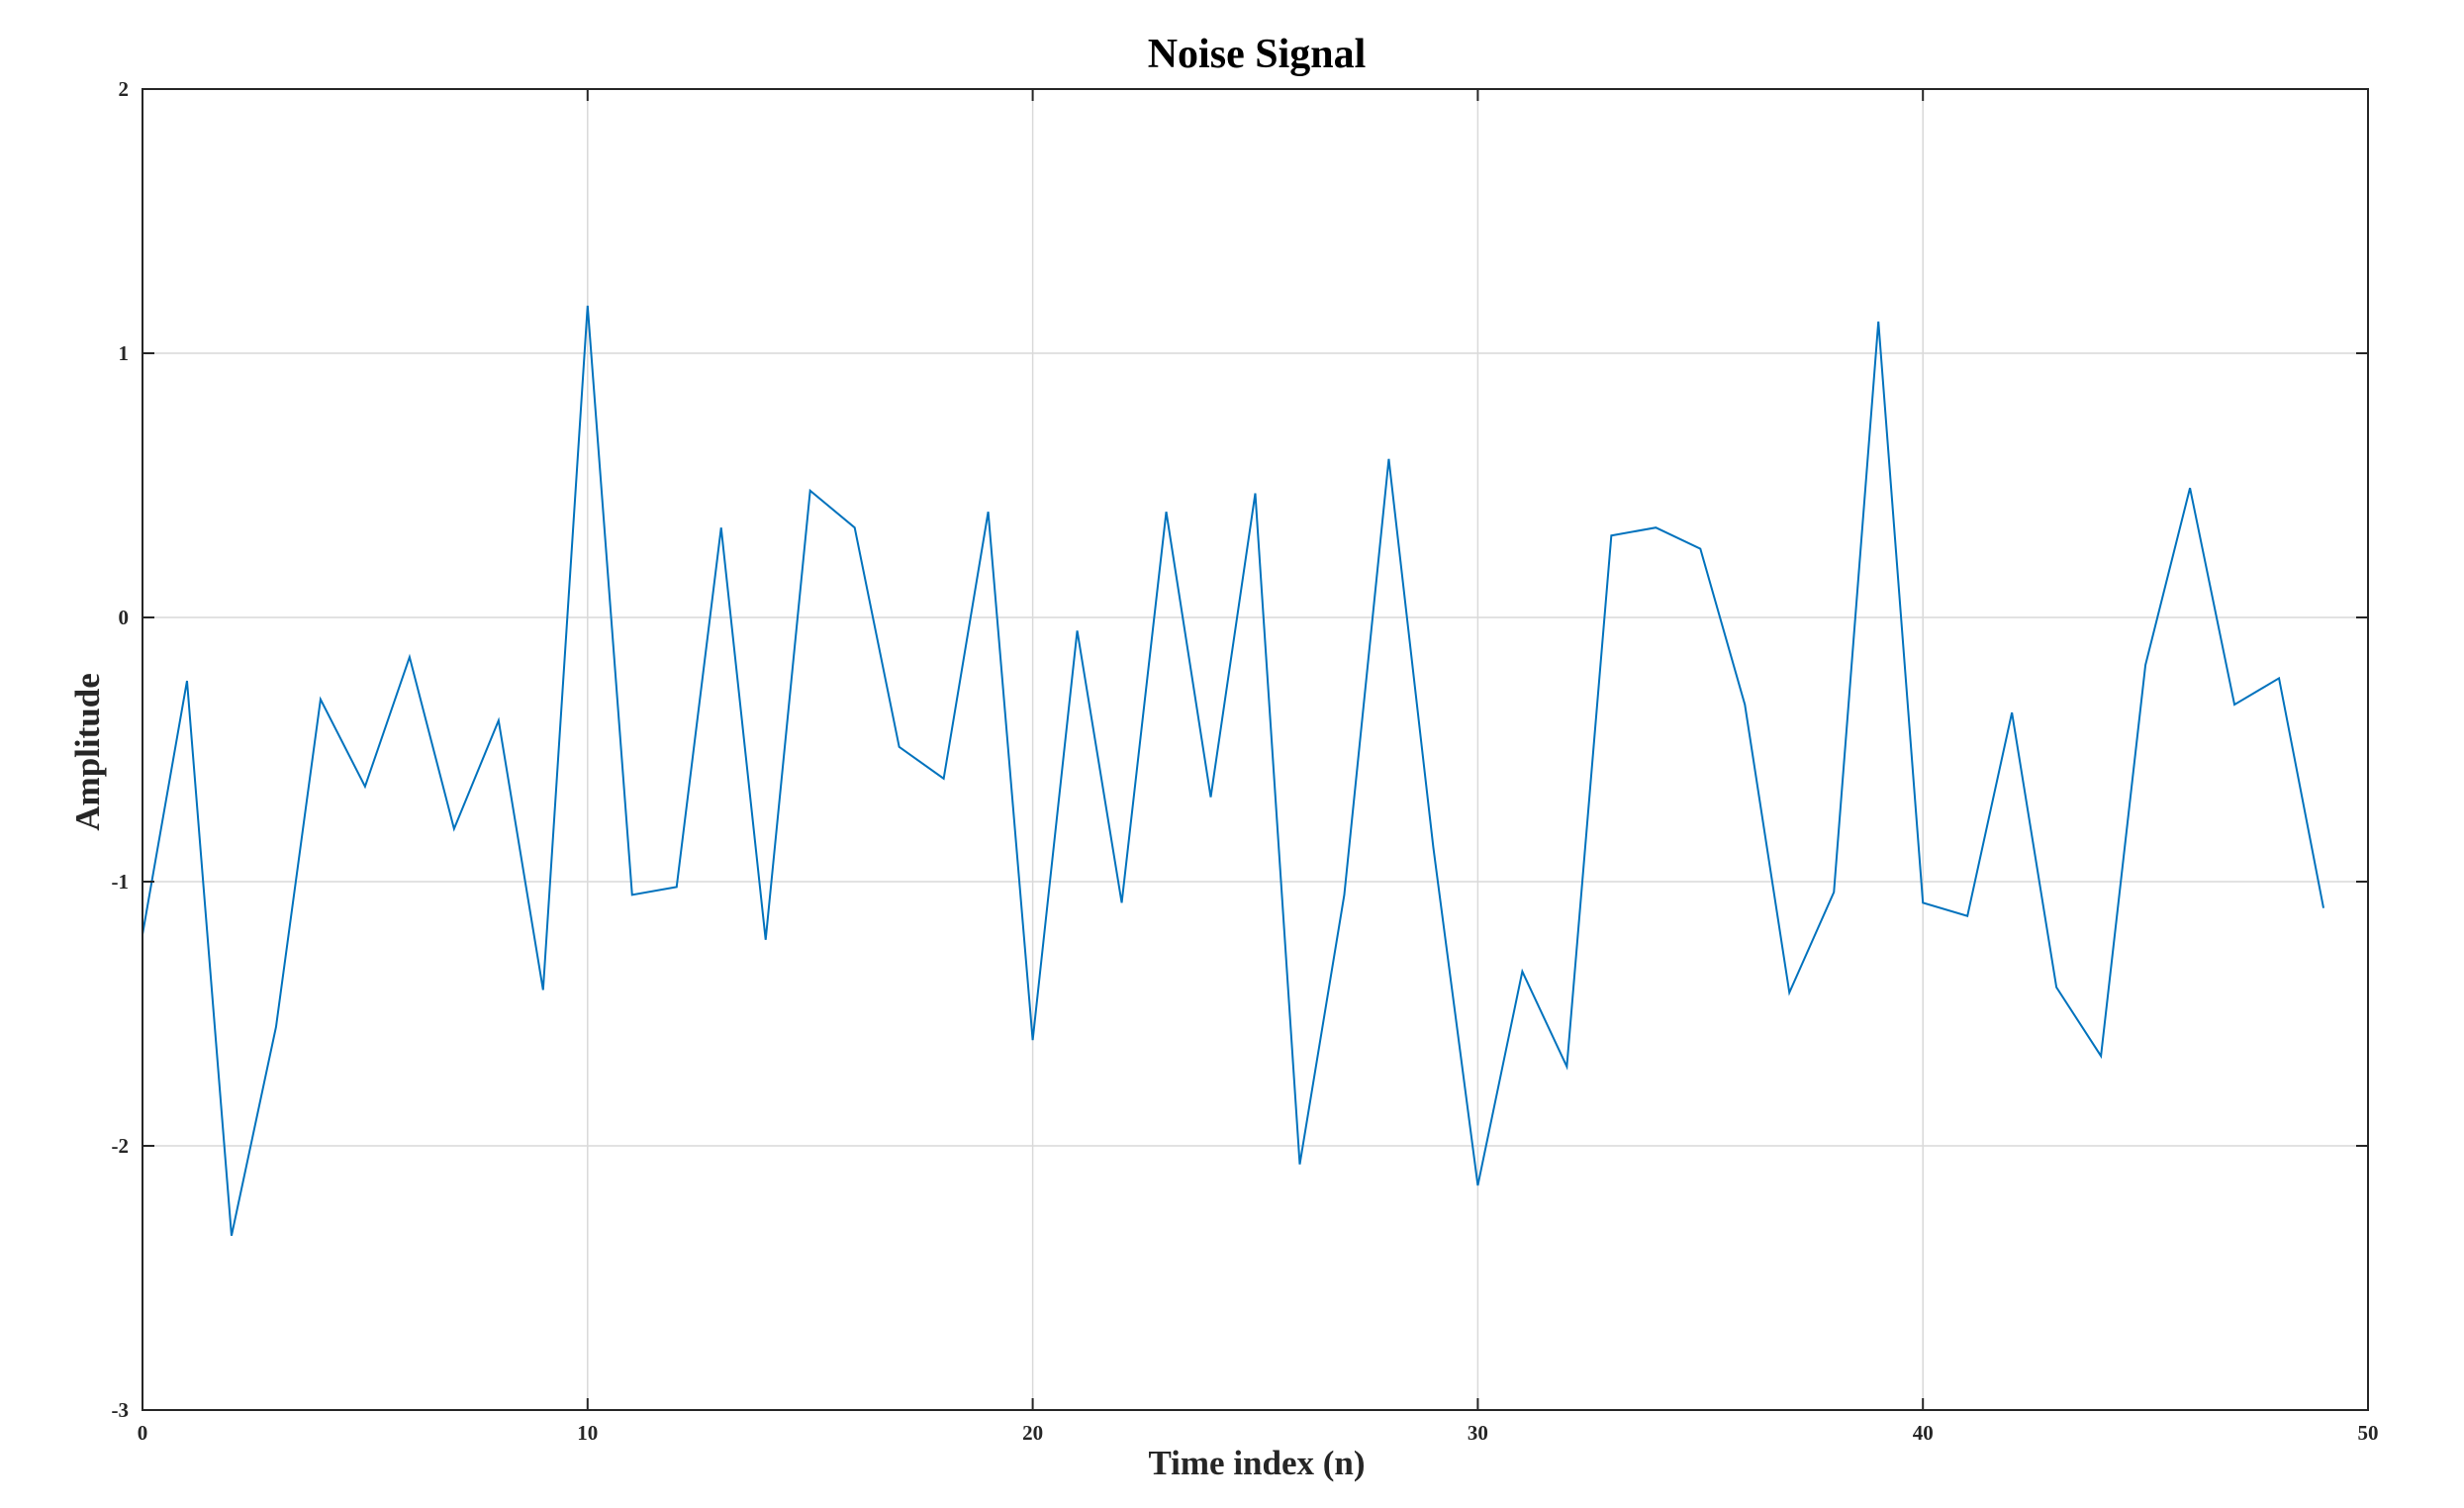 This screenshot has height=1508, width=2464. Describe the element at coordinates (143, 1433) in the screenshot. I see `x-tick-label: 0` at that location.